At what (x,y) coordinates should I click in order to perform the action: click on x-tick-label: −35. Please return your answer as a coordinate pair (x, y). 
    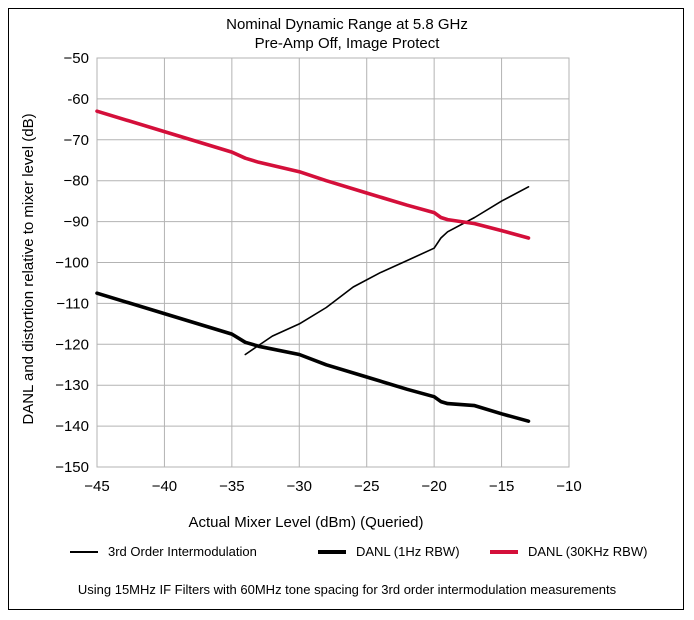
    Looking at the image, I should click on (231, 486).